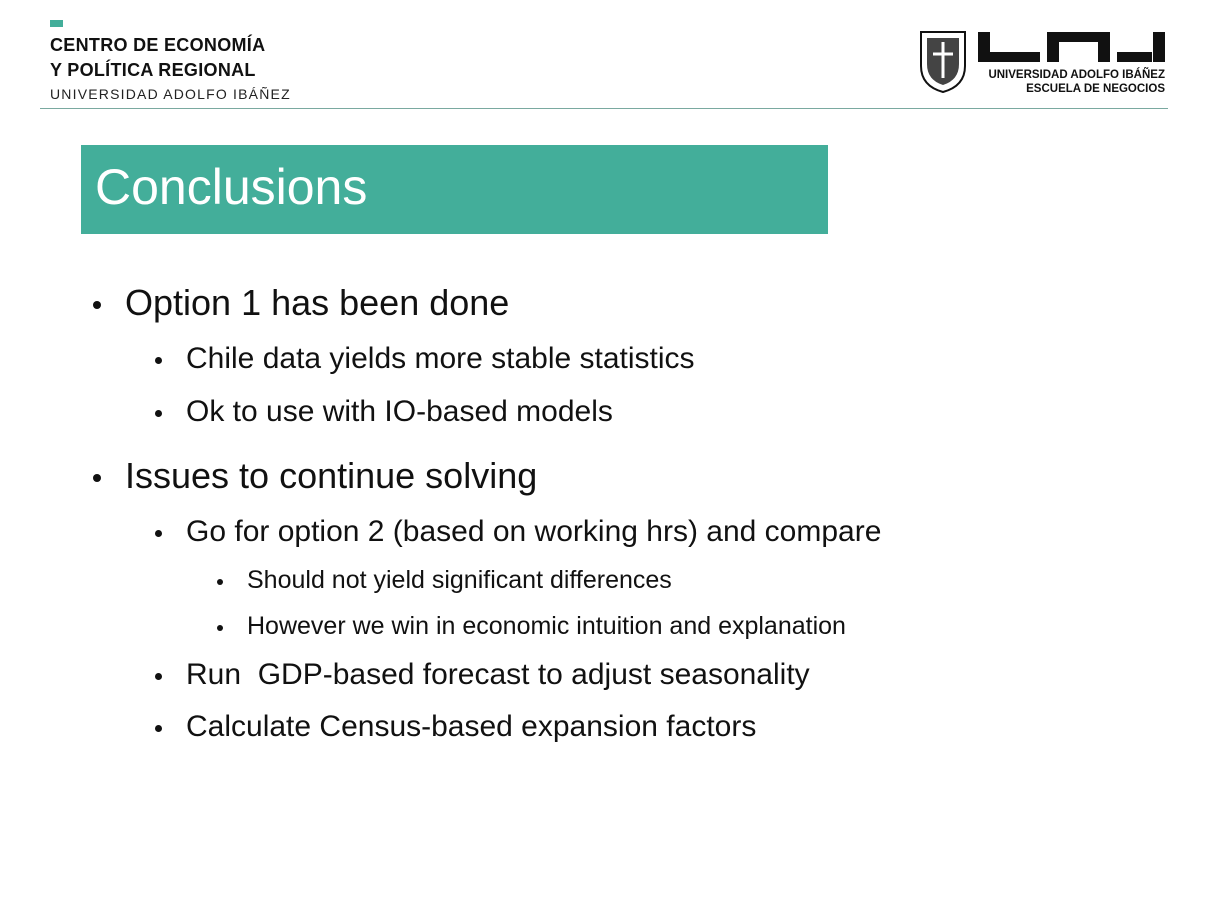 The width and height of the screenshot is (1213, 910). Describe the element at coordinates (153, 70) in the screenshot. I see `header-line: Y POLÍTICA REGIONAL` at that location.